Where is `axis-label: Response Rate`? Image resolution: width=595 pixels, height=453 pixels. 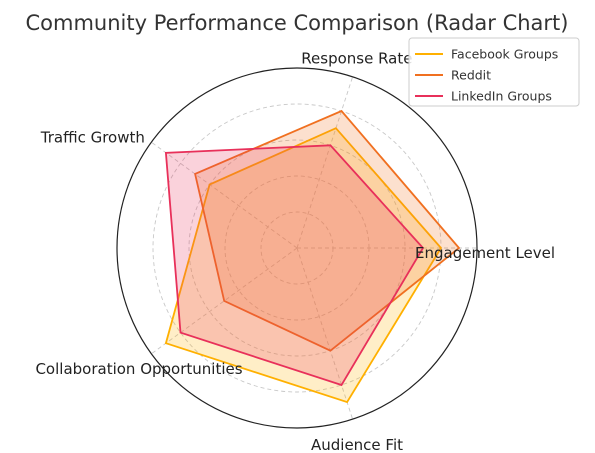 axis-label: Response Rate is located at coordinates (356, 59).